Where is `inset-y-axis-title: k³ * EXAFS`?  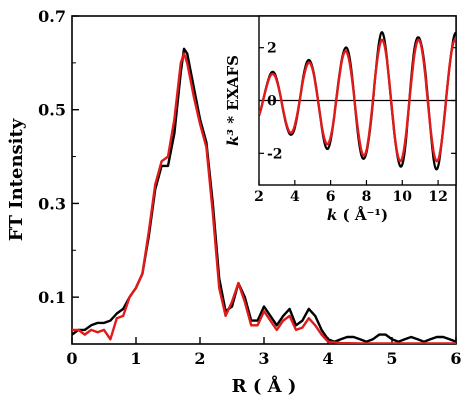
inset-y-axis-title: k³ * EXAFS is located at coordinates (233, 100).